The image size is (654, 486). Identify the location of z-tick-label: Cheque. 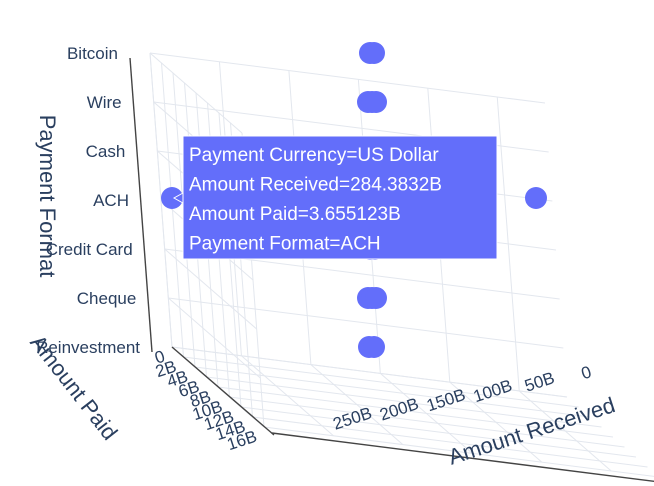
(107, 298).